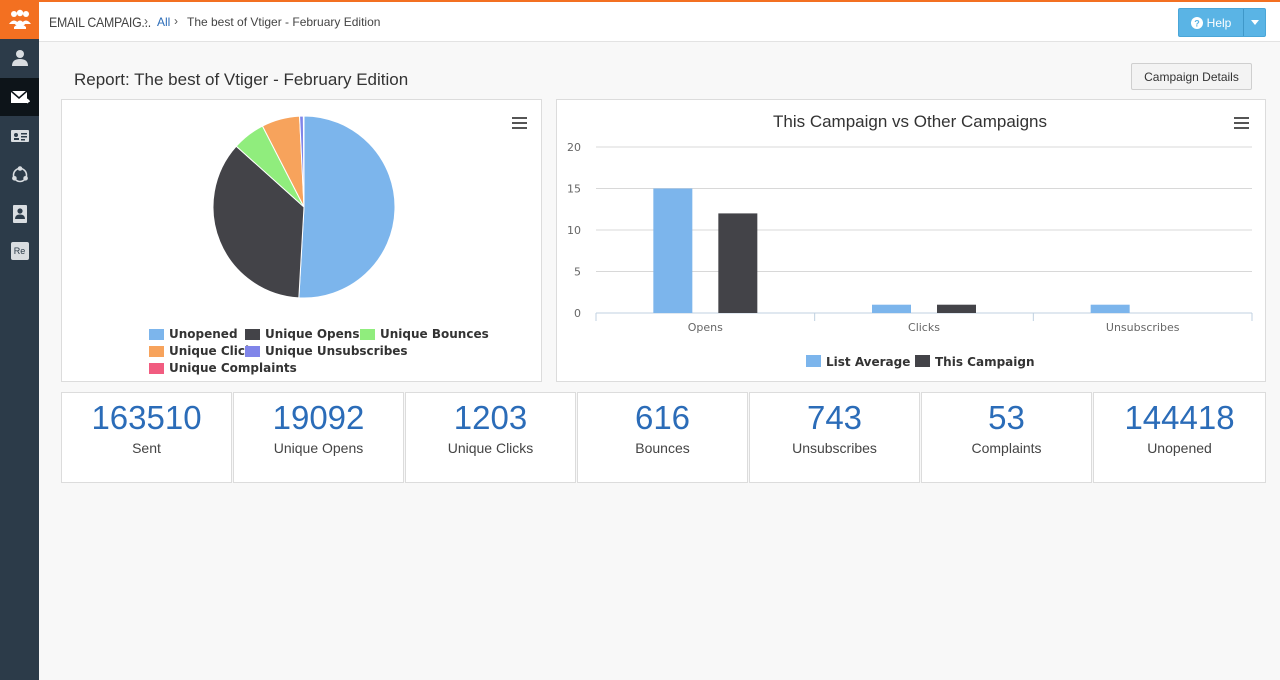  What do you see at coordinates (738, 263) in the screenshot?
I see `bar-this-campaign-opens` at bounding box center [738, 263].